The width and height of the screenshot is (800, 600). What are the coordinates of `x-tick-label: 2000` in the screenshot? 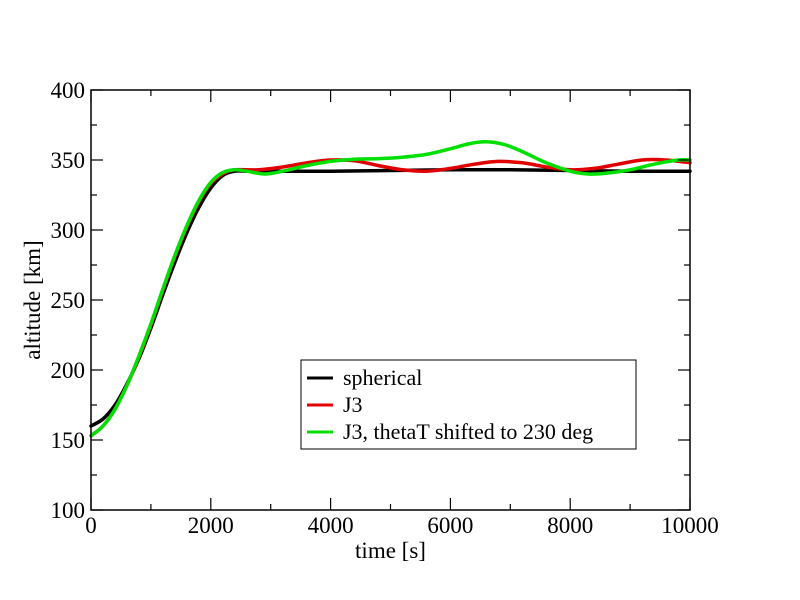 It's located at (211, 525).